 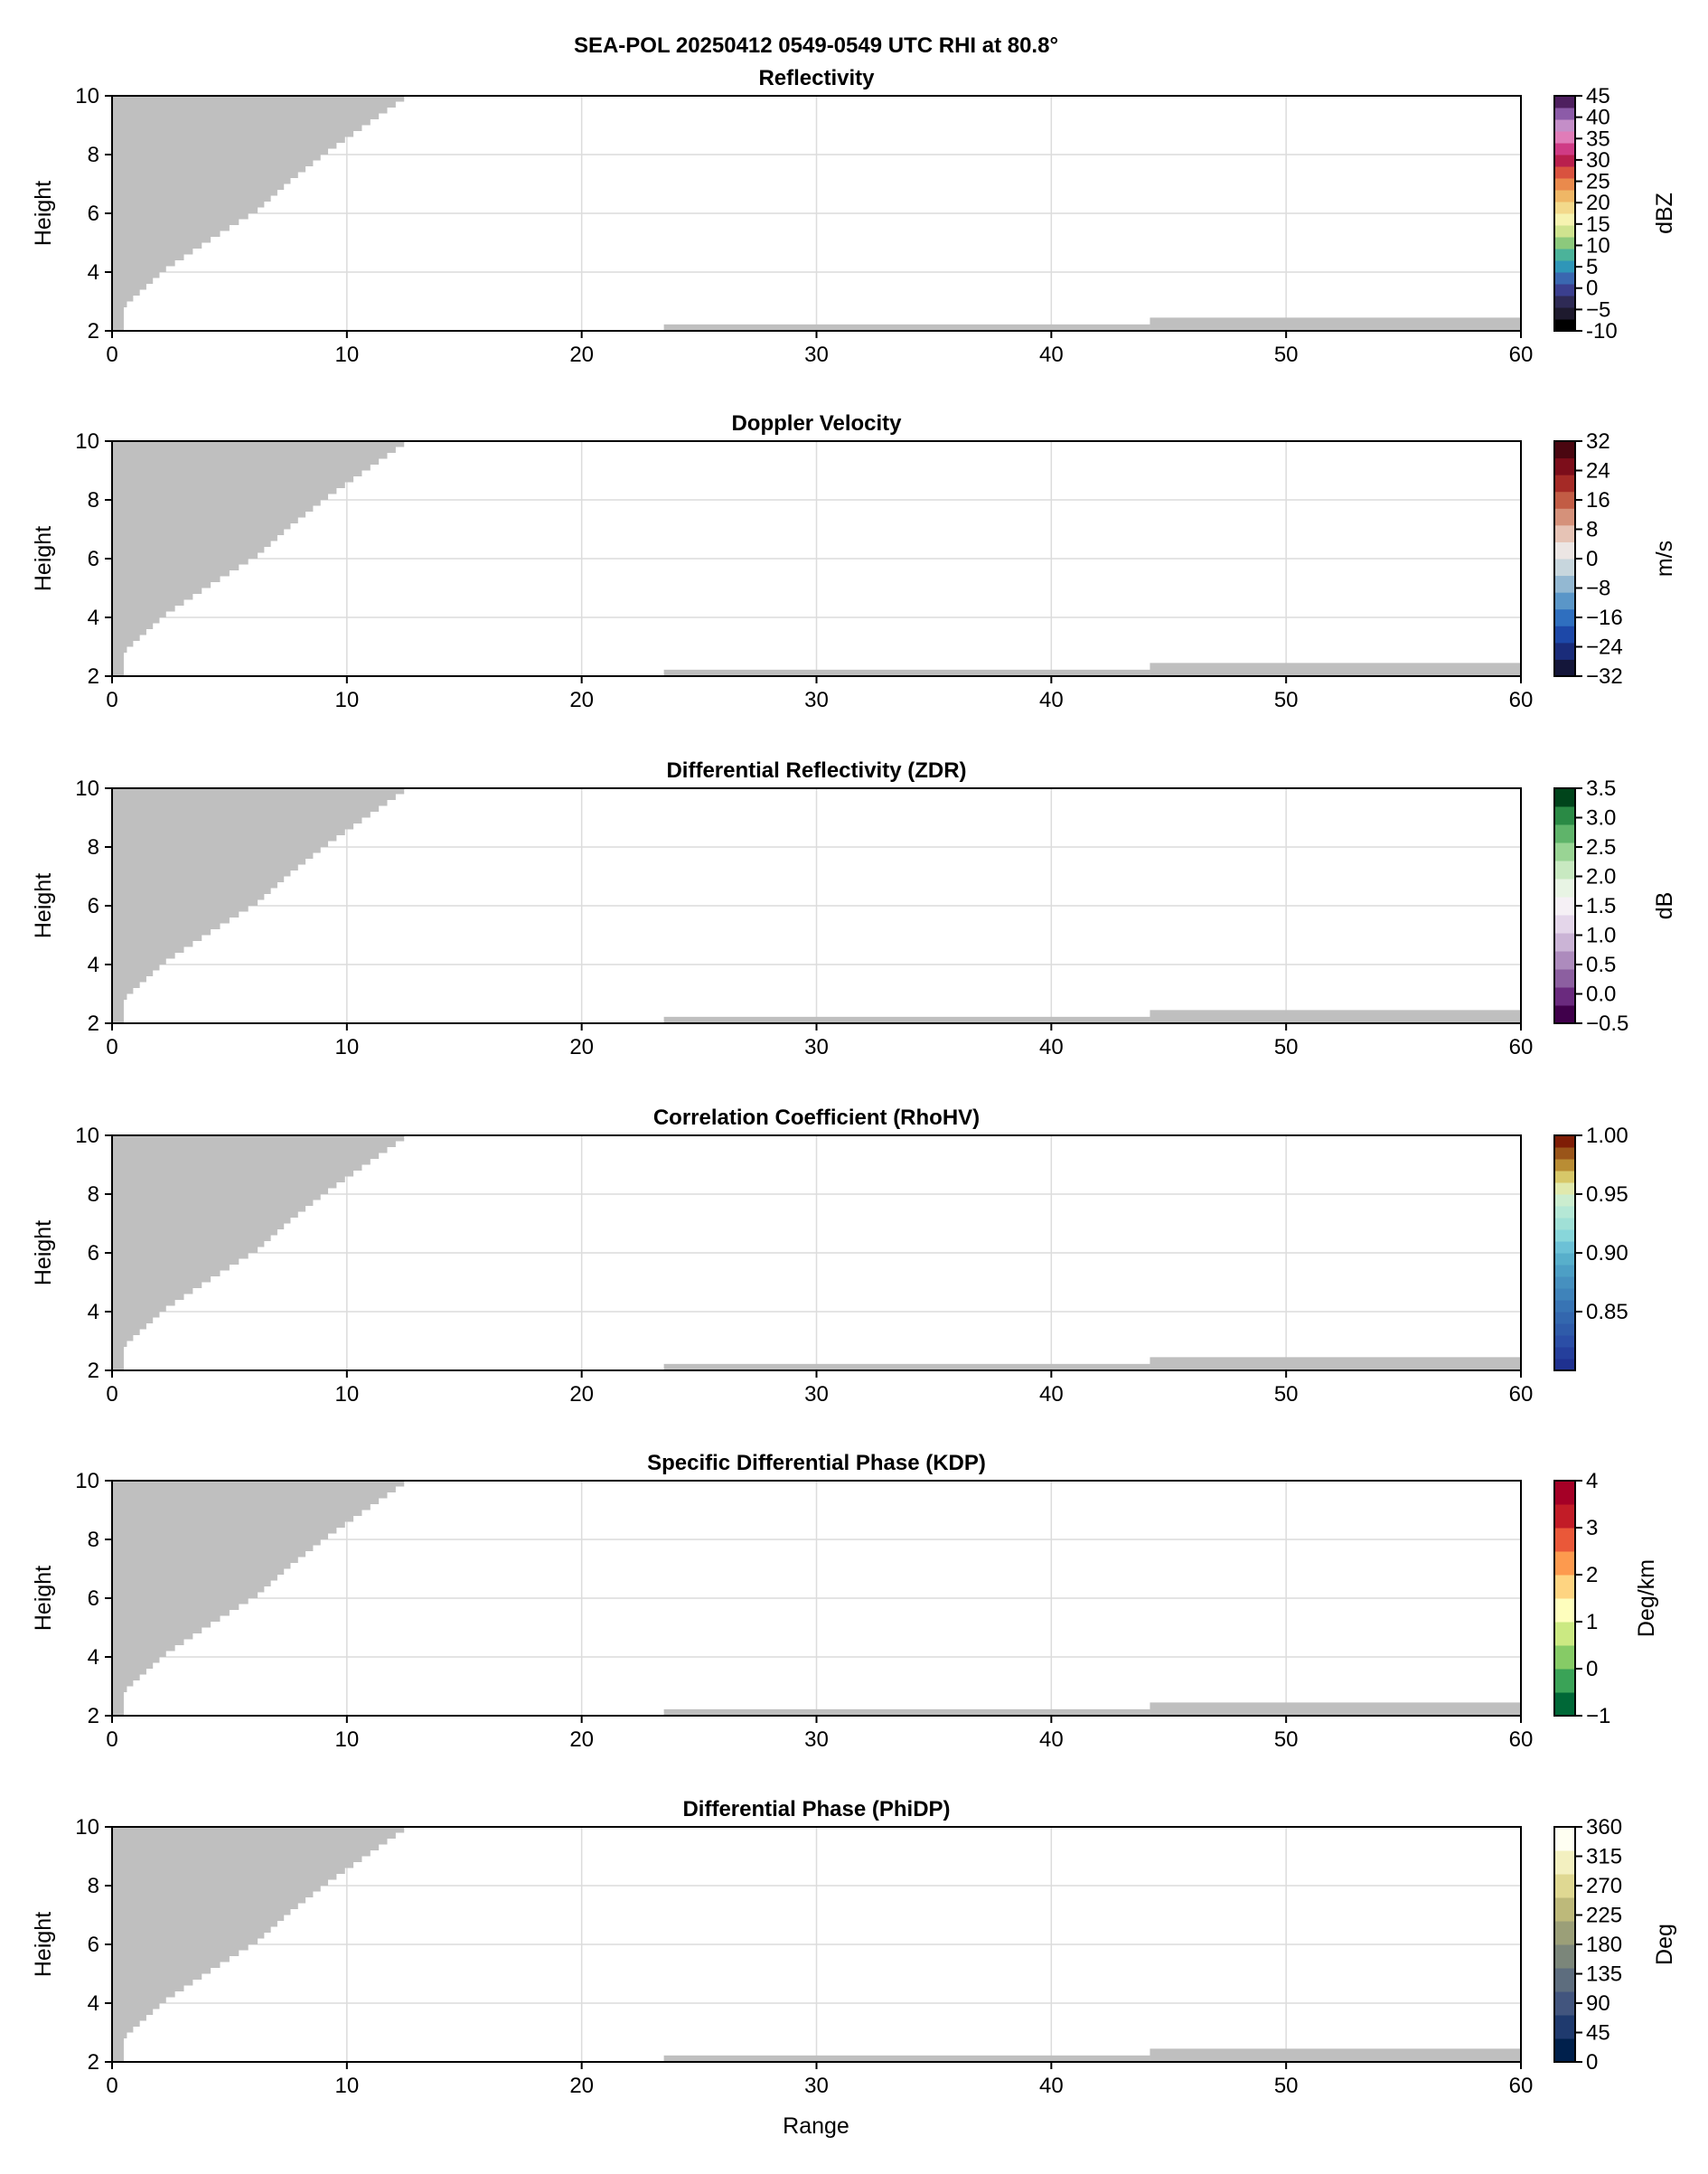 I want to click on colorbar-tick-label: 3.0, so click(x=1601, y=819).